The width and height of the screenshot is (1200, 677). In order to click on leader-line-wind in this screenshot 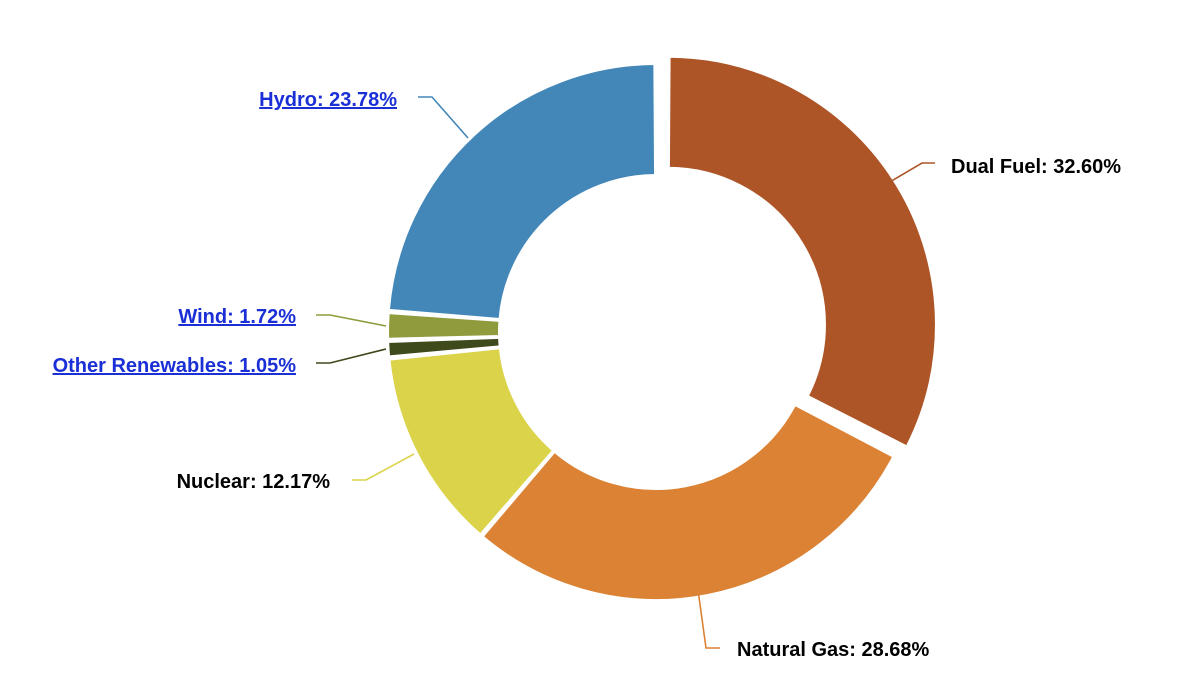, I will do `click(351, 320)`.